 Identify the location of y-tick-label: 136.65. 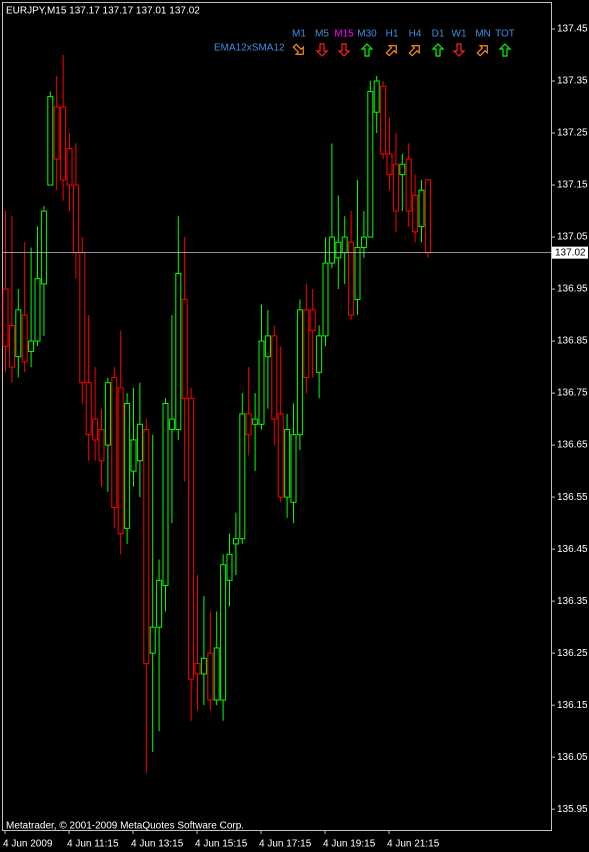
(572, 445).